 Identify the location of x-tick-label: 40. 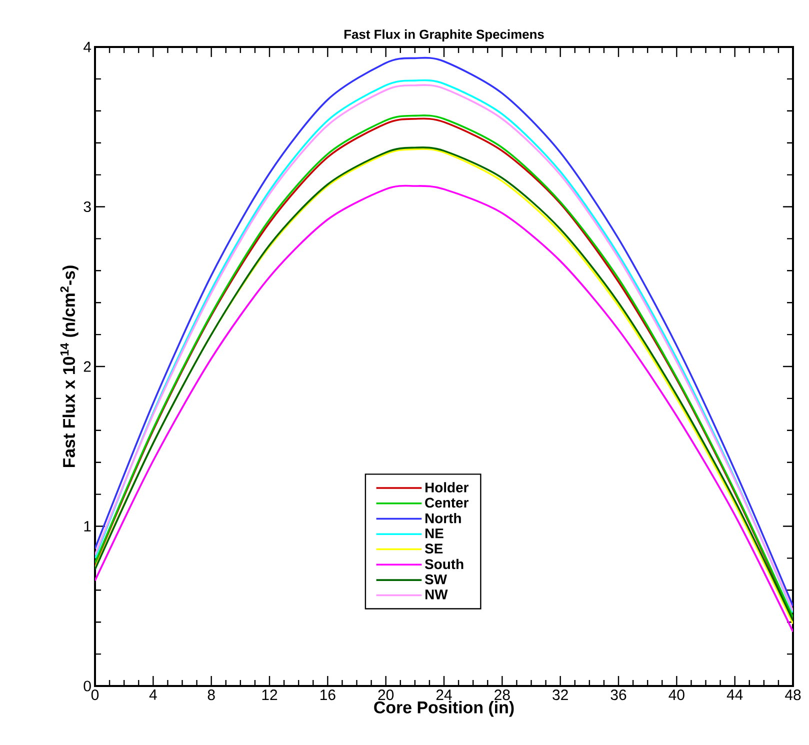
(676, 695).